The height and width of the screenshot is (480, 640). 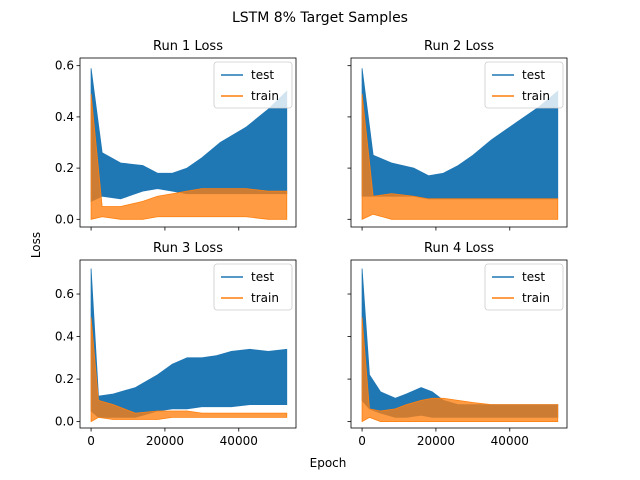 What do you see at coordinates (36, 245) in the screenshot?
I see `figure-ylabel: Loss` at bounding box center [36, 245].